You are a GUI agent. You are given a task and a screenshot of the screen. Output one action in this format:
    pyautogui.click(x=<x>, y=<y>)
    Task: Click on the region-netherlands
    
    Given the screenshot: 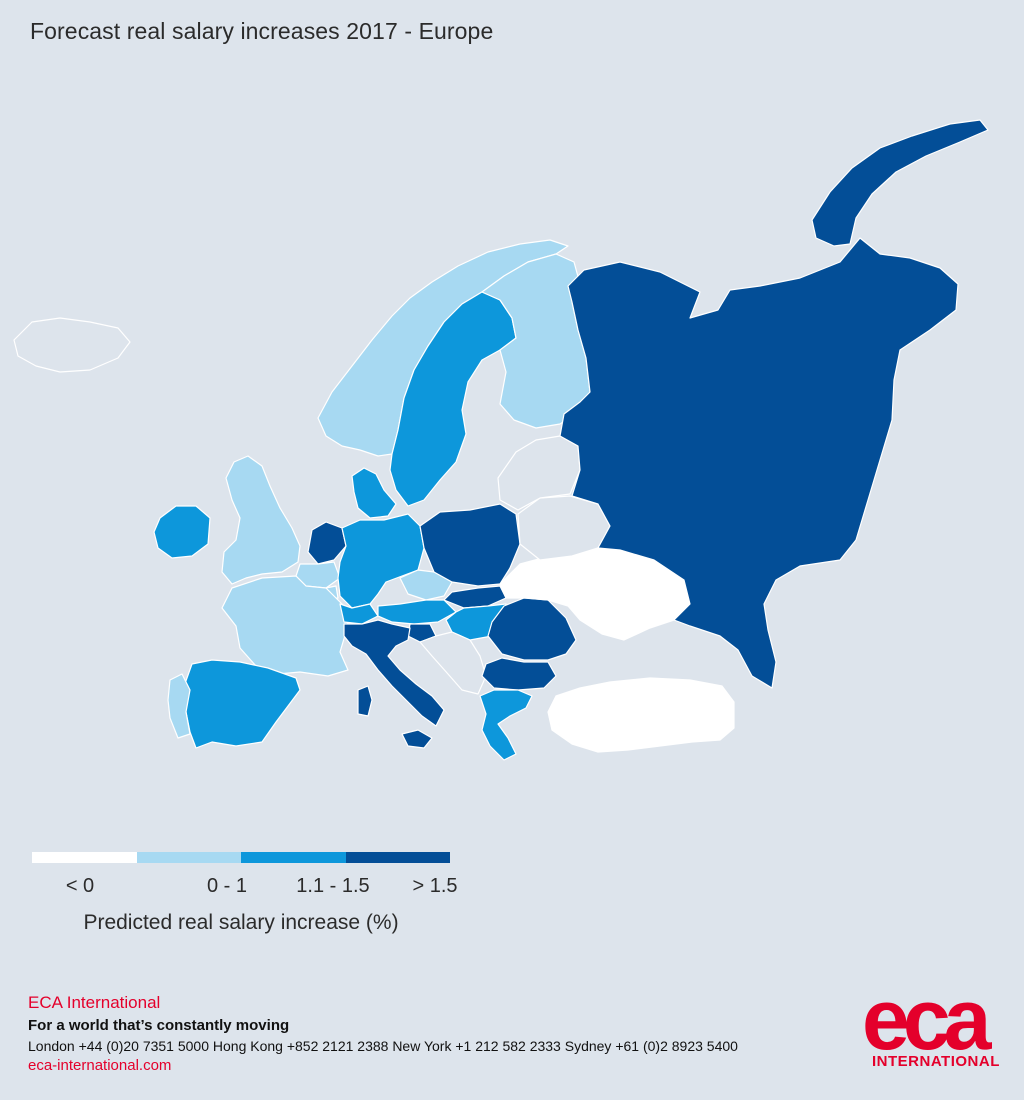 What is the action you would take?
    pyautogui.click(x=327, y=543)
    